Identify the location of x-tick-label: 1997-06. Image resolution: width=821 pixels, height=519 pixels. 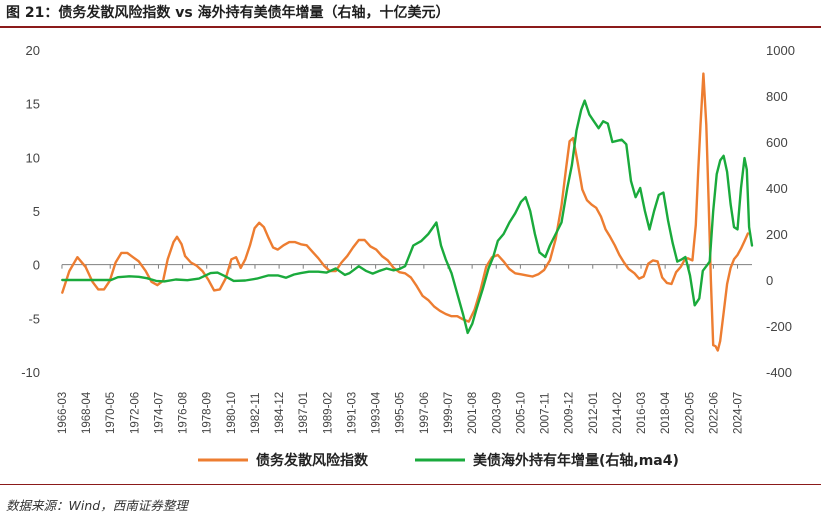
(425, 413).